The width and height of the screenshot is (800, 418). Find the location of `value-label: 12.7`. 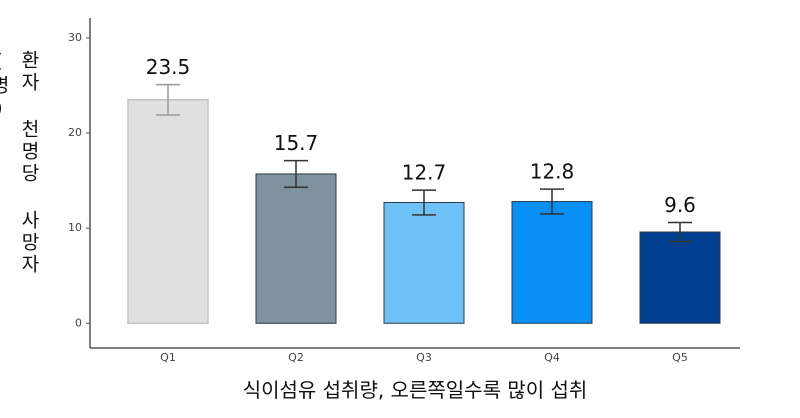

value-label: 12.7 is located at coordinates (424, 173).